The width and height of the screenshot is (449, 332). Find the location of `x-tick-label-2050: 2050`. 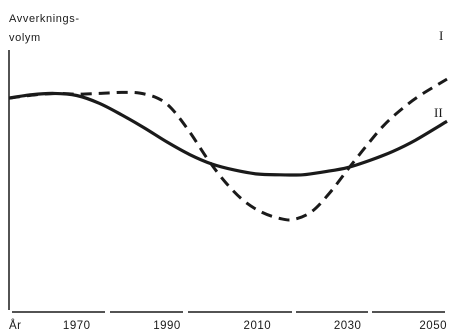

x-tick-label-2050: 2050 is located at coordinates (433, 326).